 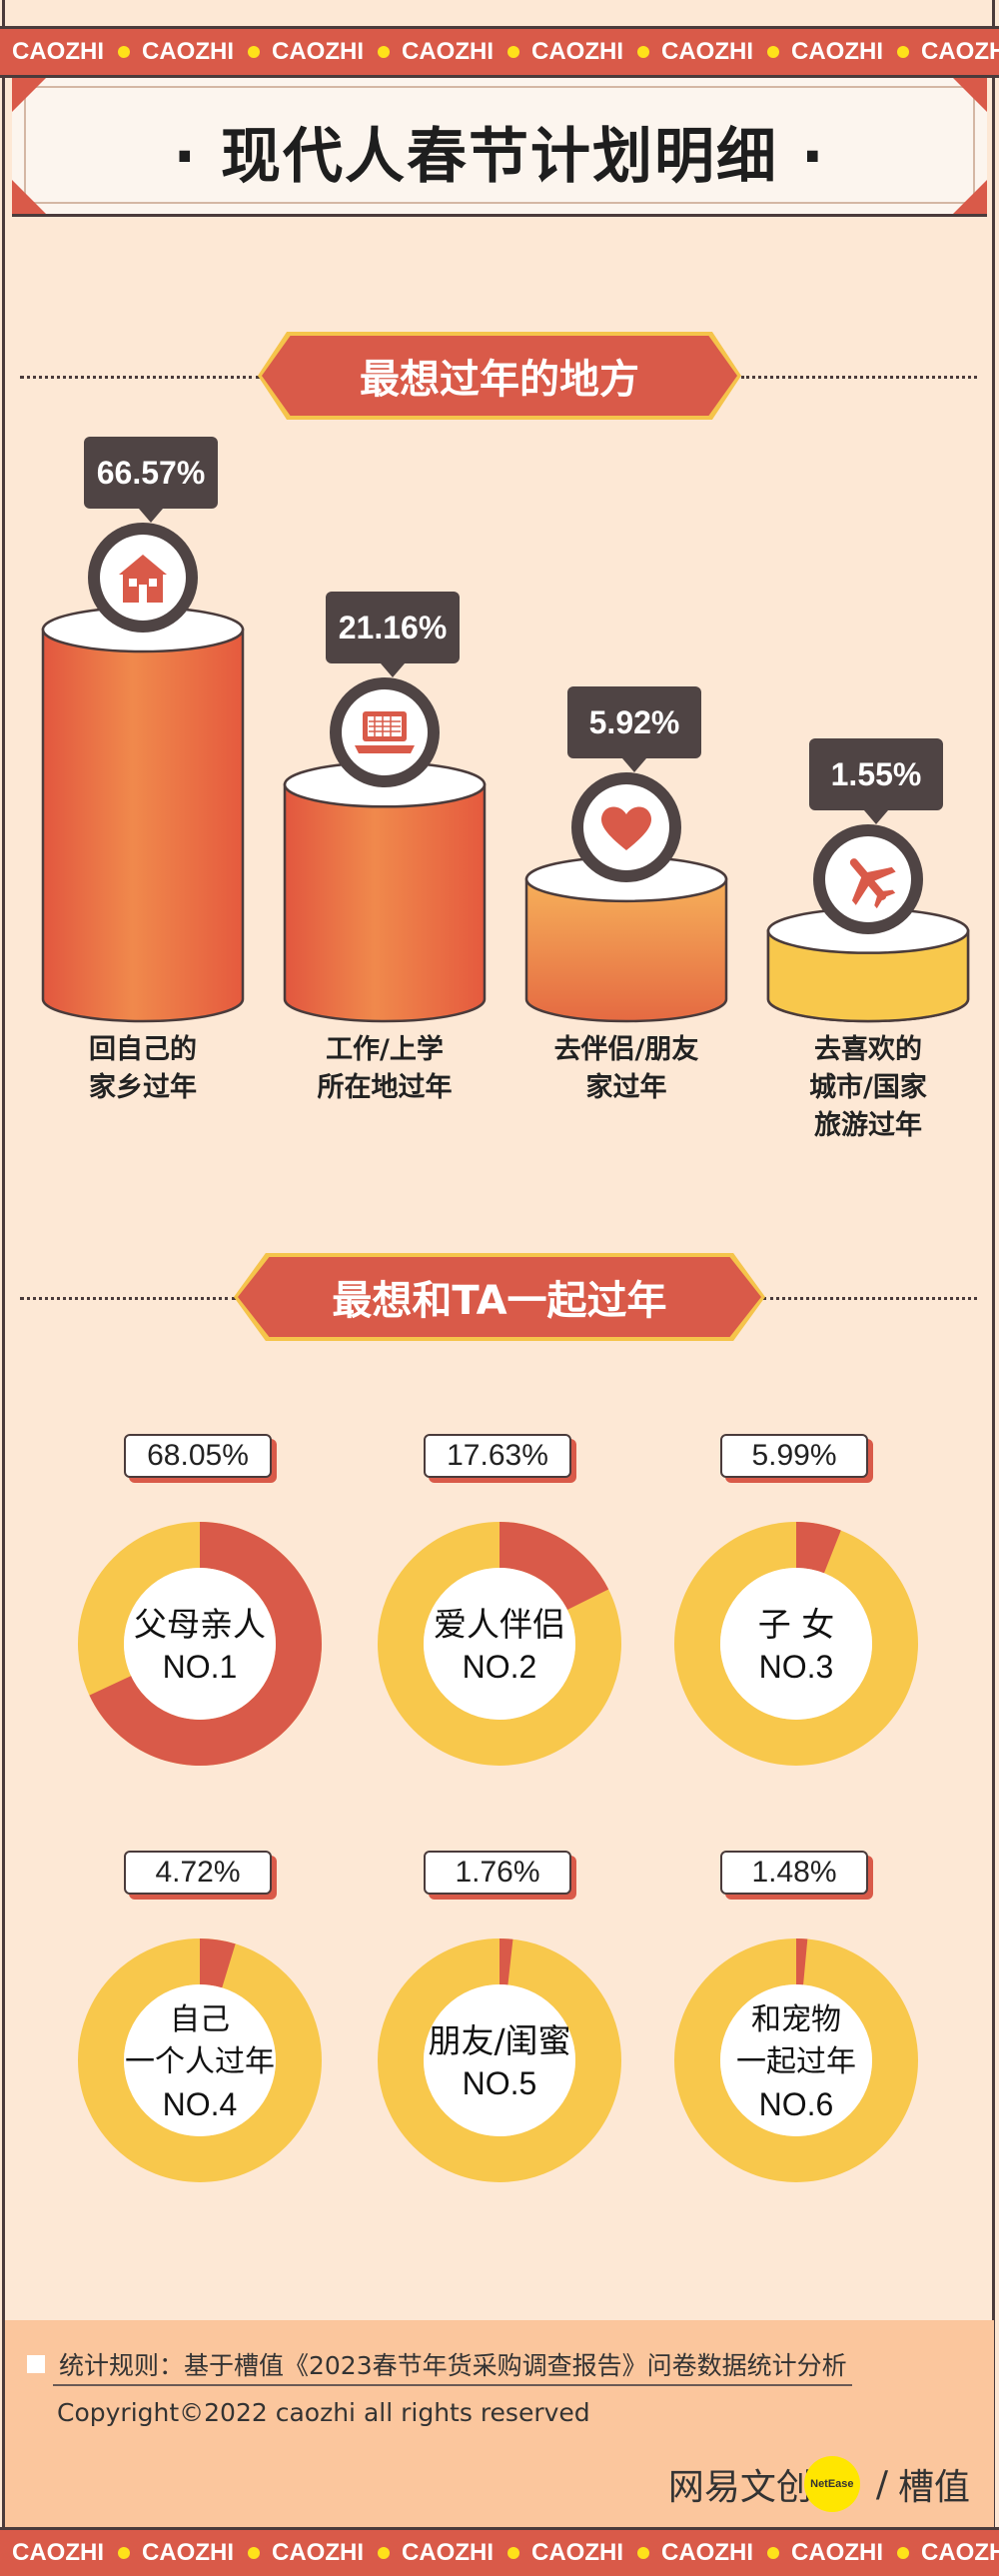 What do you see at coordinates (151, 473) in the screenshot?
I see `percent-label: 66.57%` at bounding box center [151, 473].